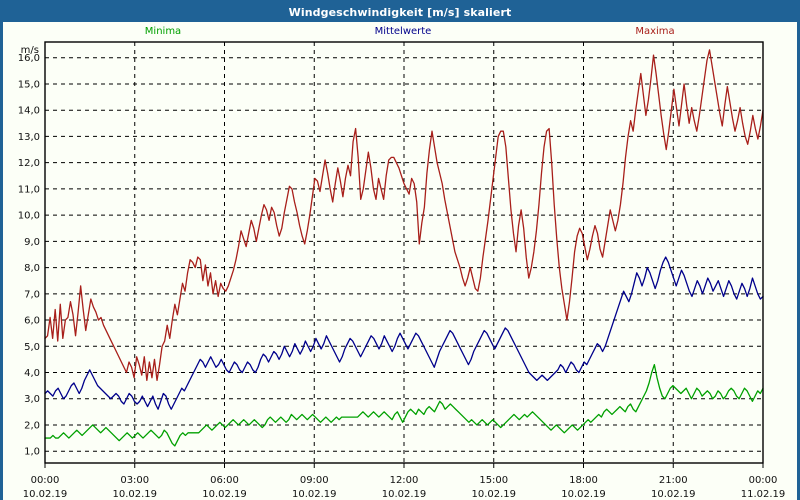  What do you see at coordinates (403, 31) in the screenshot?
I see `legend-mittelwerte: Mittelwerte` at bounding box center [403, 31].